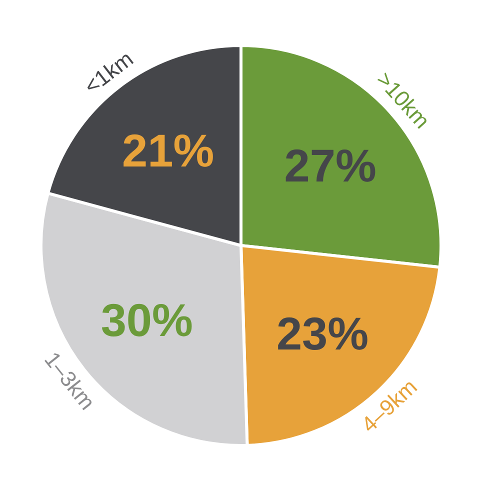 This screenshot has height=487, width=482. I want to click on data-label: 27%, so click(330, 165).